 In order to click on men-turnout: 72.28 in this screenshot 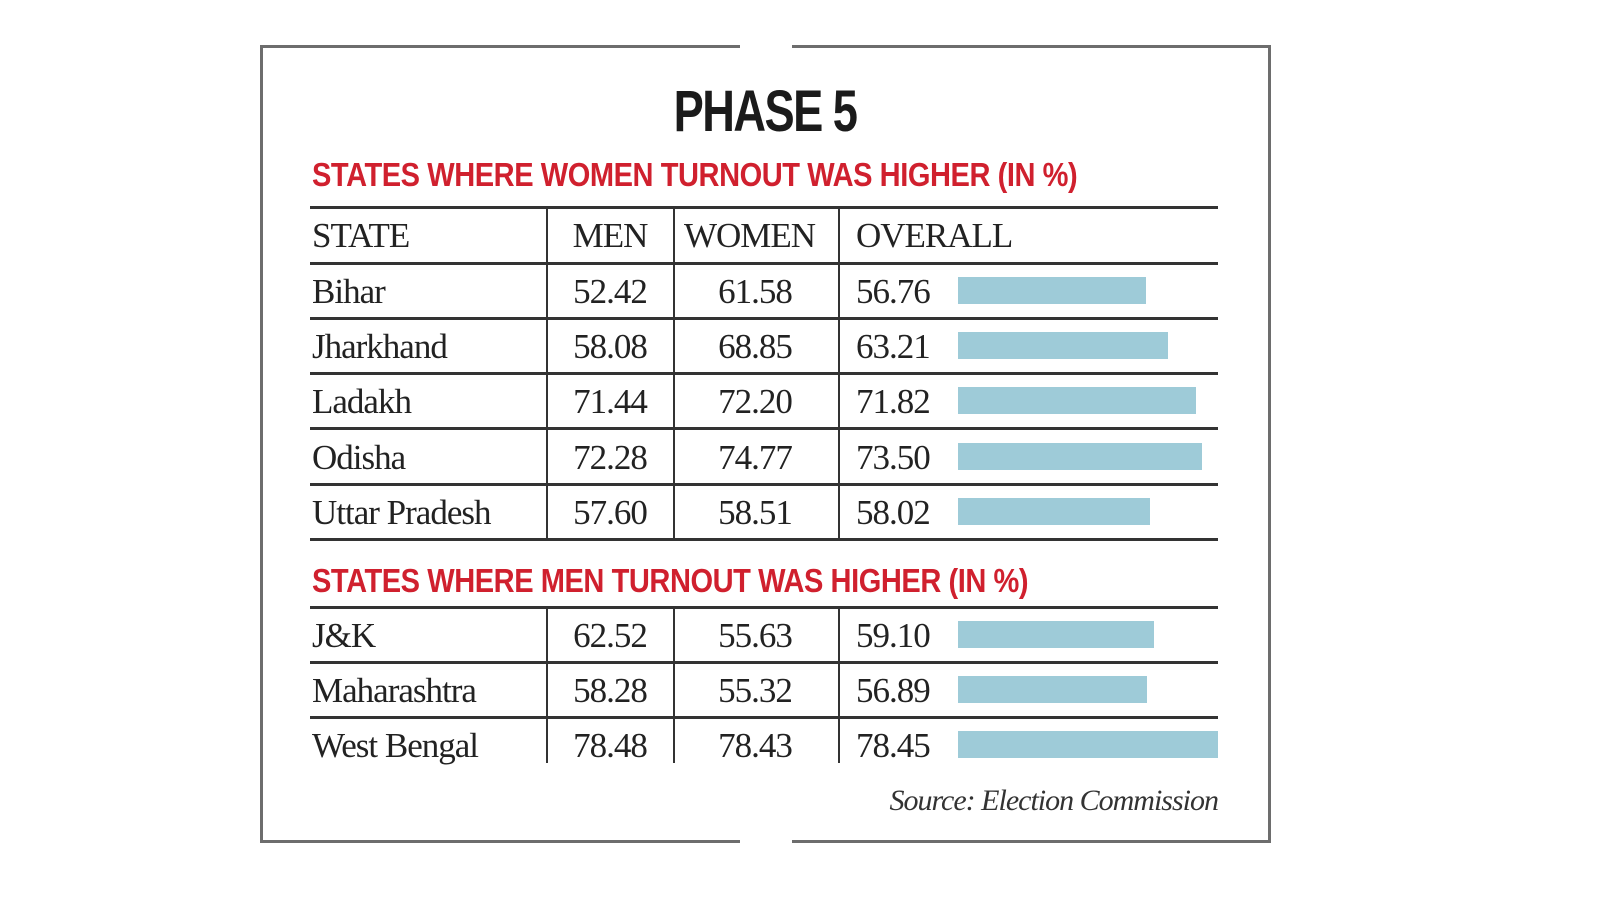, I will do `click(610, 457)`.